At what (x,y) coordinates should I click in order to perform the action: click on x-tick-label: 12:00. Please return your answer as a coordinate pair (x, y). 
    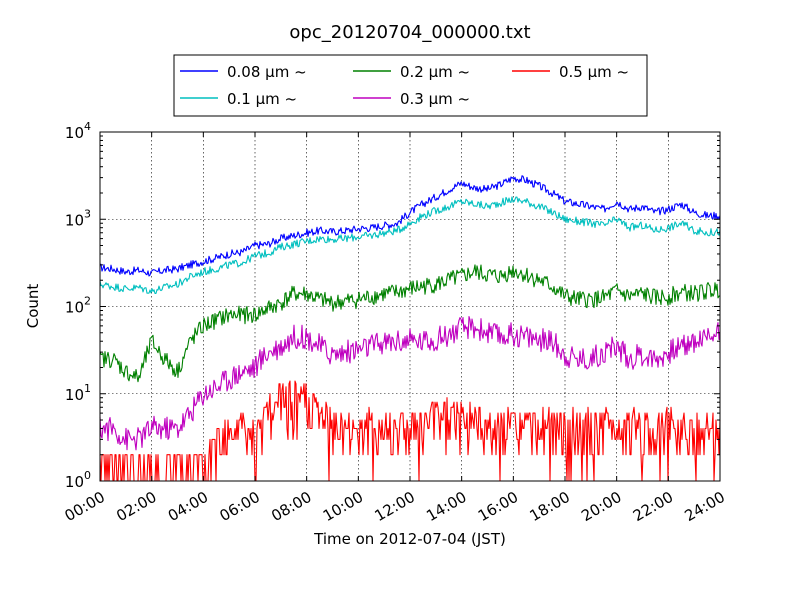
    Looking at the image, I should click on (395, 506).